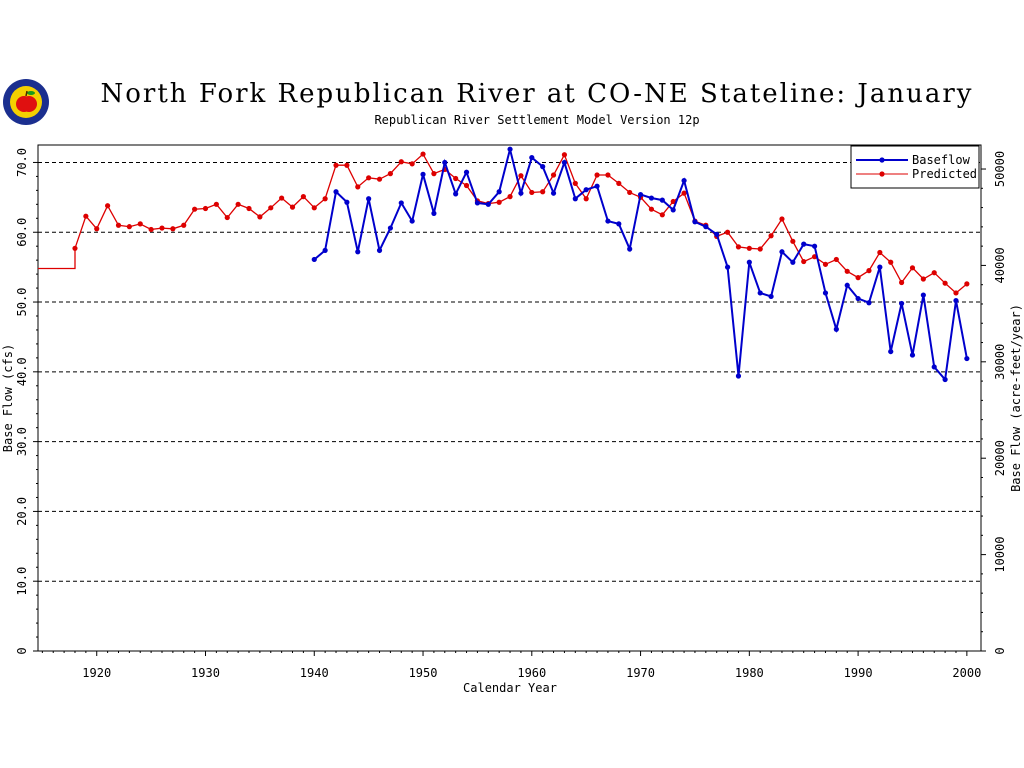  Describe the element at coordinates (531, 673) in the screenshot. I see `x-tick-label: 1960` at that location.